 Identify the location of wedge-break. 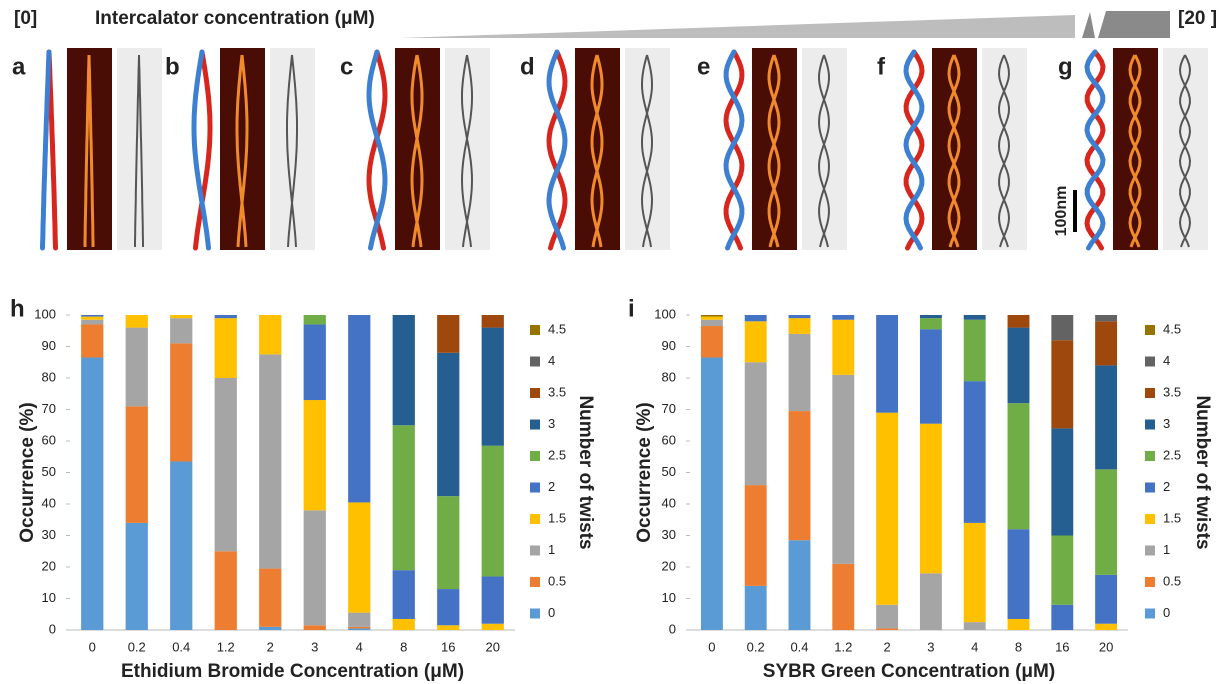
(1088, 25).